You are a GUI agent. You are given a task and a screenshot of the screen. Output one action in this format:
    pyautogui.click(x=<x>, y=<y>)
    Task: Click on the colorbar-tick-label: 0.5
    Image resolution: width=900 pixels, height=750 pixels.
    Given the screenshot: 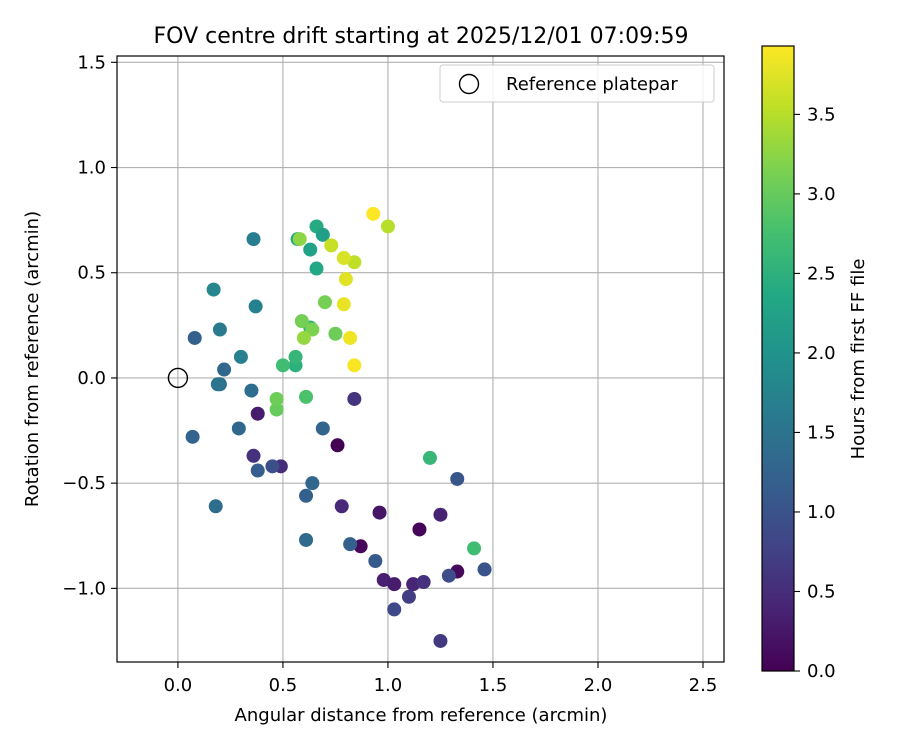 What is the action you would take?
    pyautogui.click(x=821, y=591)
    